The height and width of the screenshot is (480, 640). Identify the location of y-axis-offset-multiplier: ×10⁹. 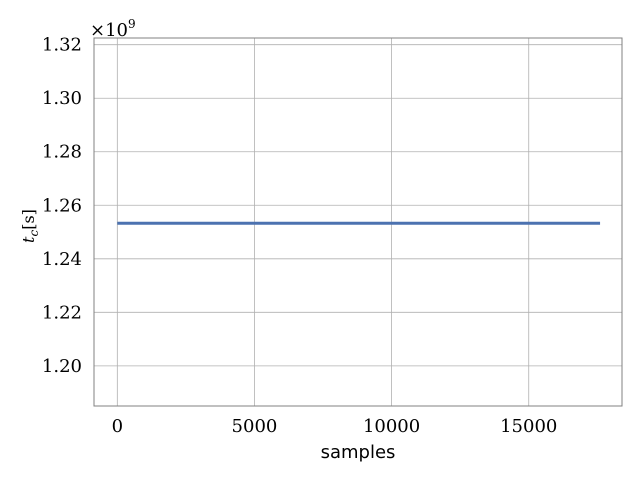
(113, 29).